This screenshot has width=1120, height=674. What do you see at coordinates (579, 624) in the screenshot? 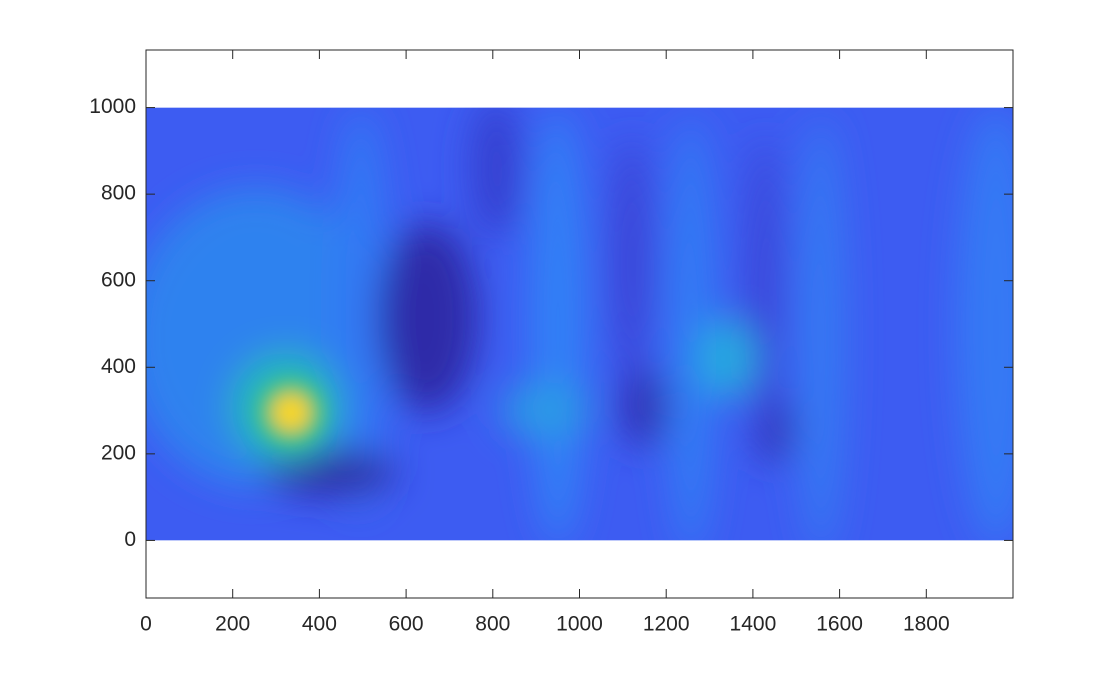
I see `x-tick-label: 1000` at bounding box center [579, 624].